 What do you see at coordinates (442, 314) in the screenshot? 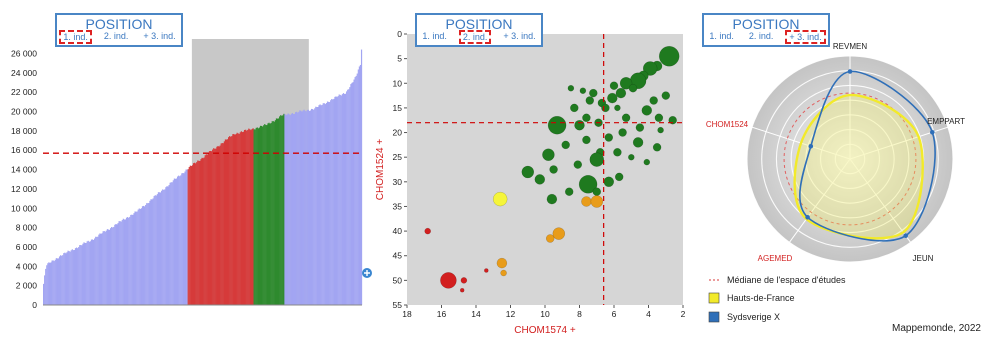
I see `x-tick-label: 16` at bounding box center [442, 314].